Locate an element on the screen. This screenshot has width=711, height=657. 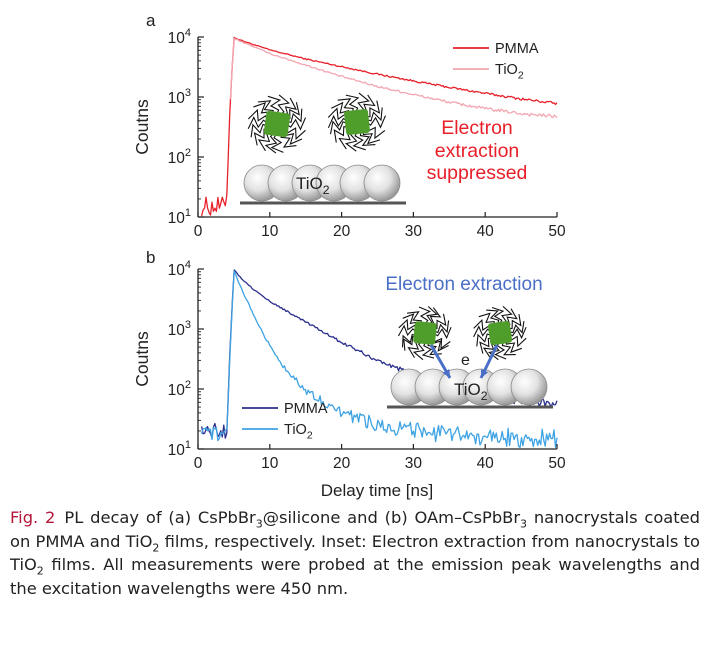
caption-fragment: PL decay of (a) CsPbBr is located at coordinates (160, 517).